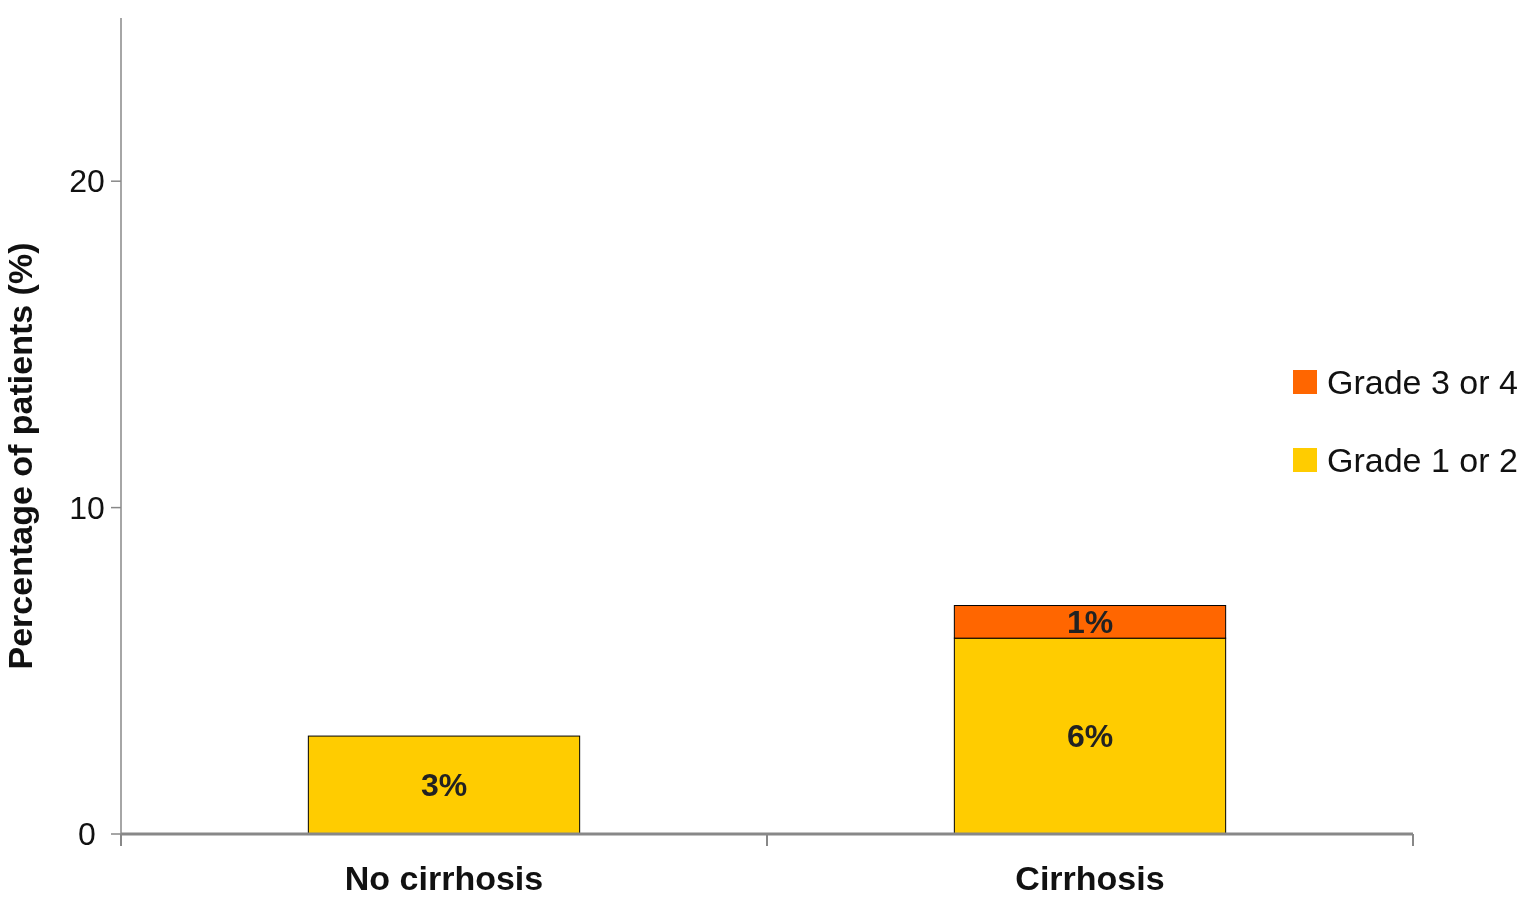 This screenshot has height=899, width=1539. I want to click on data-label: 1%, so click(1090, 622).